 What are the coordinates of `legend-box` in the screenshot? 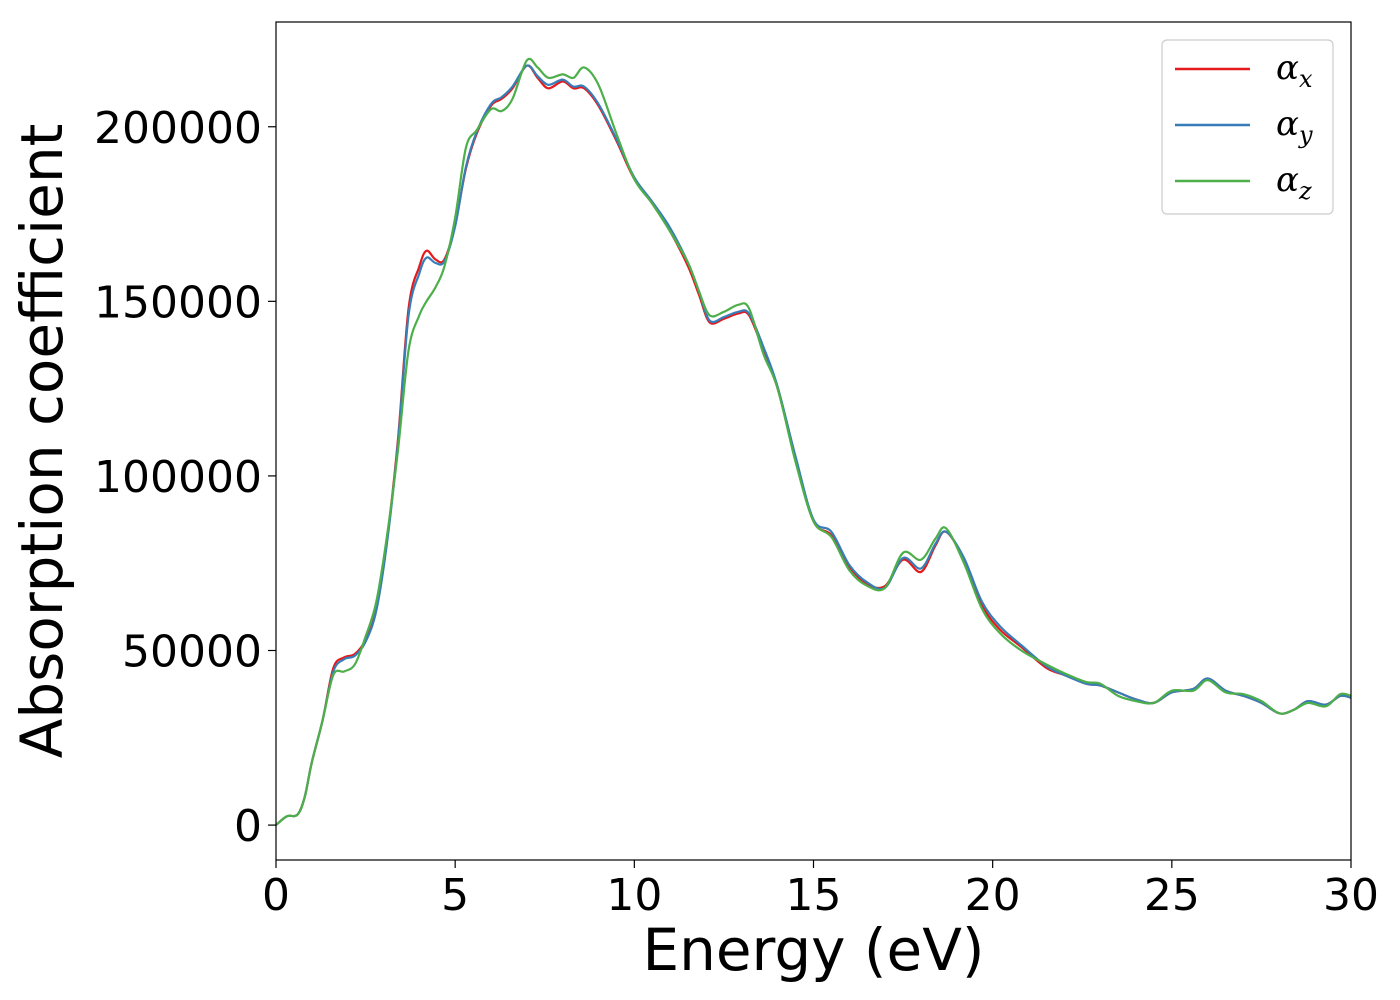 It's located at (1247, 127).